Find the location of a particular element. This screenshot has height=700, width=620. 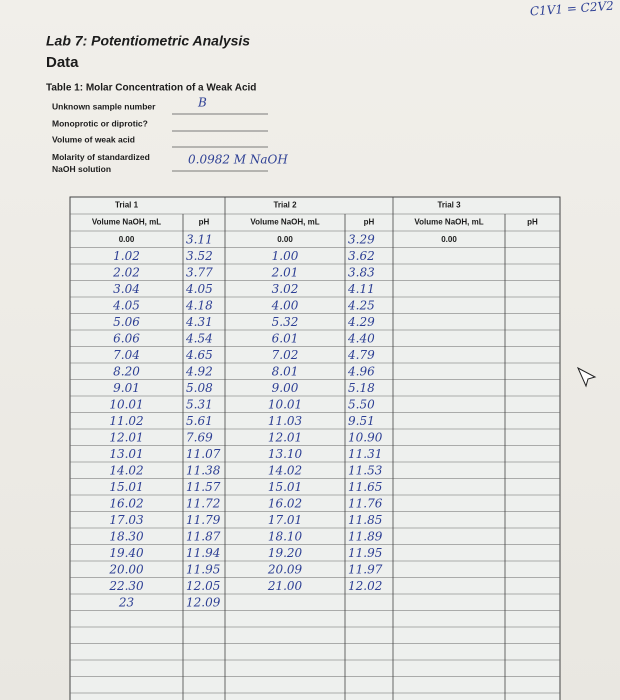

volume-cell: 1.00 is located at coordinates (285, 256).